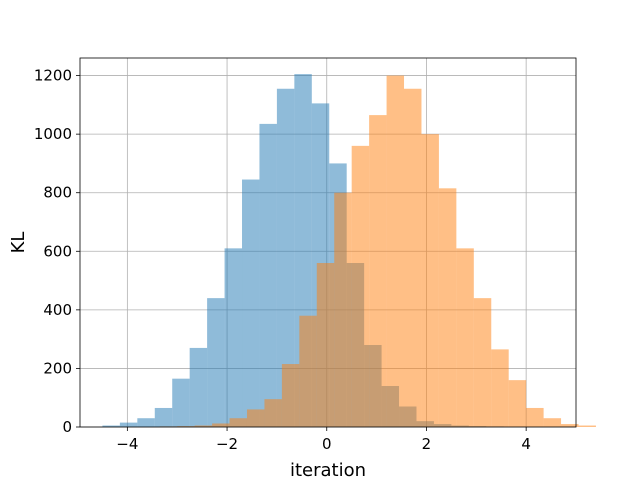  What do you see at coordinates (327, 444) in the screenshot?
I see `x-tick-label: 0` at bounding box center [327, 444].